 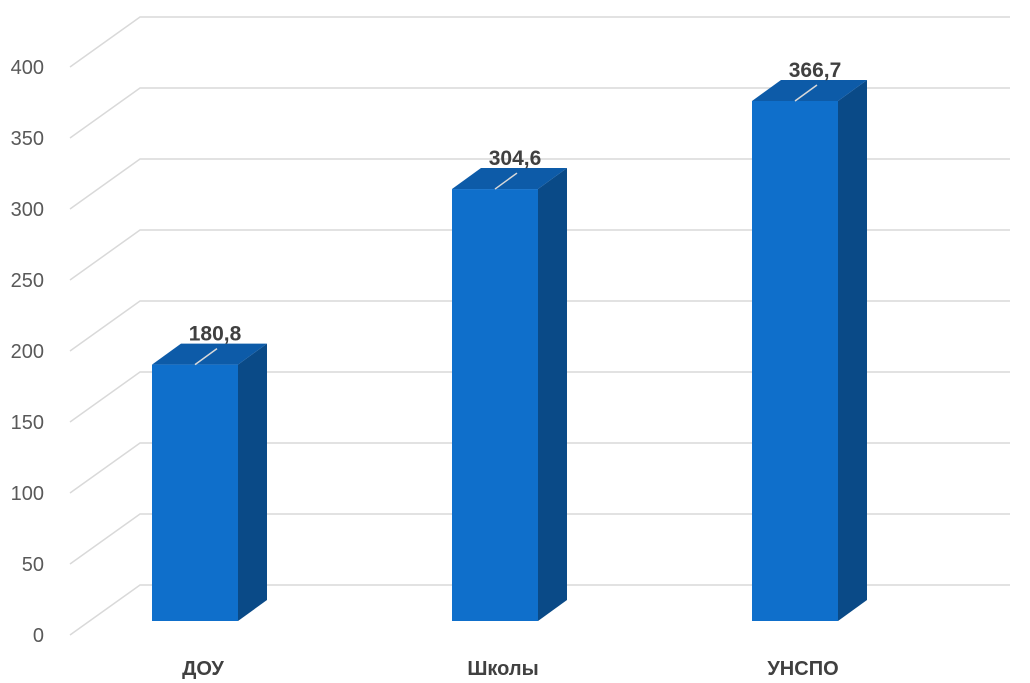 What do you see at coordinates (27, 210) in the screenshot?
I see `y-tick-label: 300` at bounding box center [27, 210].